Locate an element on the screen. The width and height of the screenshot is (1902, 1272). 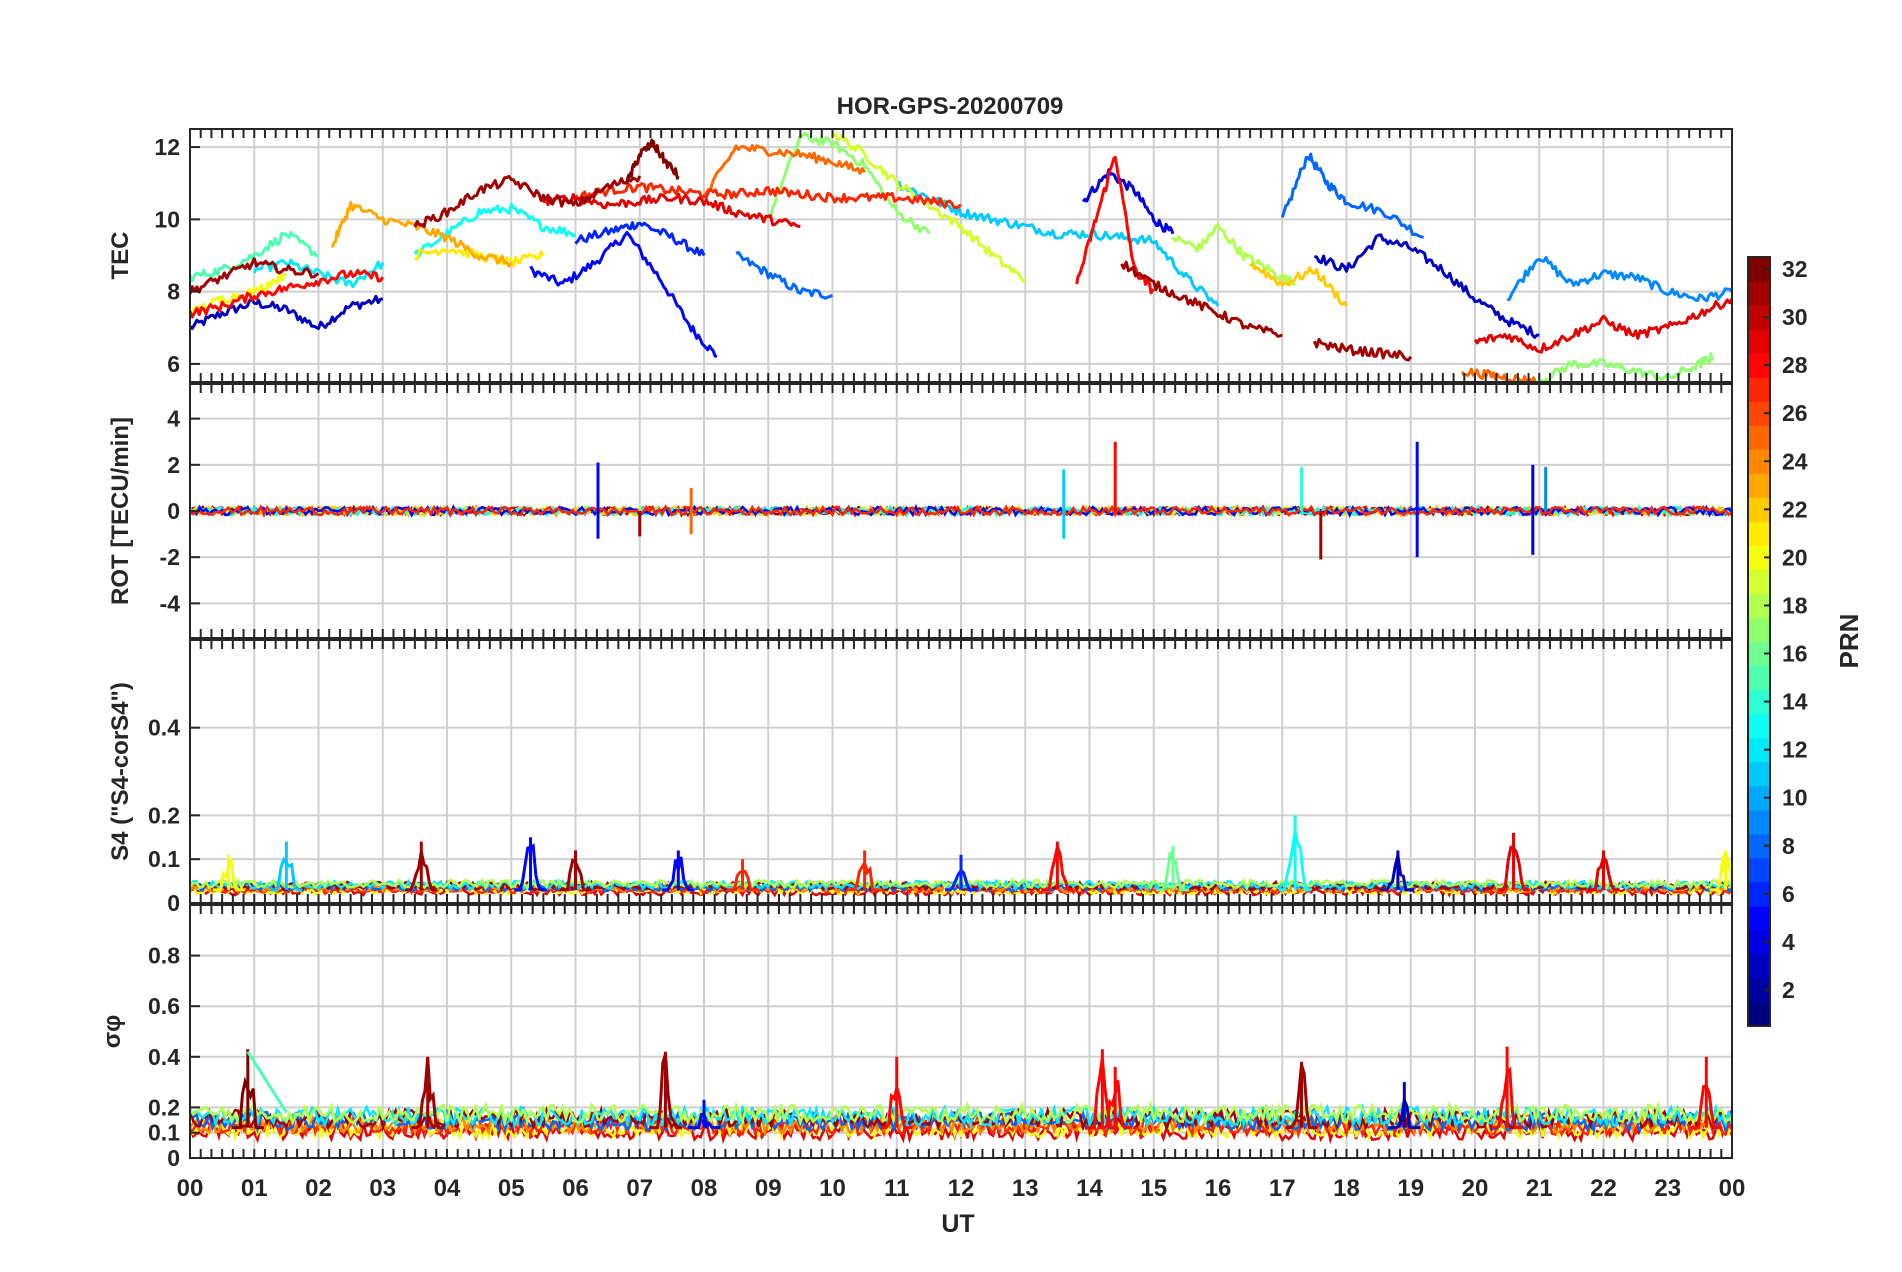
x-tick-label: 14 is located at coordinates (1089, 1188).